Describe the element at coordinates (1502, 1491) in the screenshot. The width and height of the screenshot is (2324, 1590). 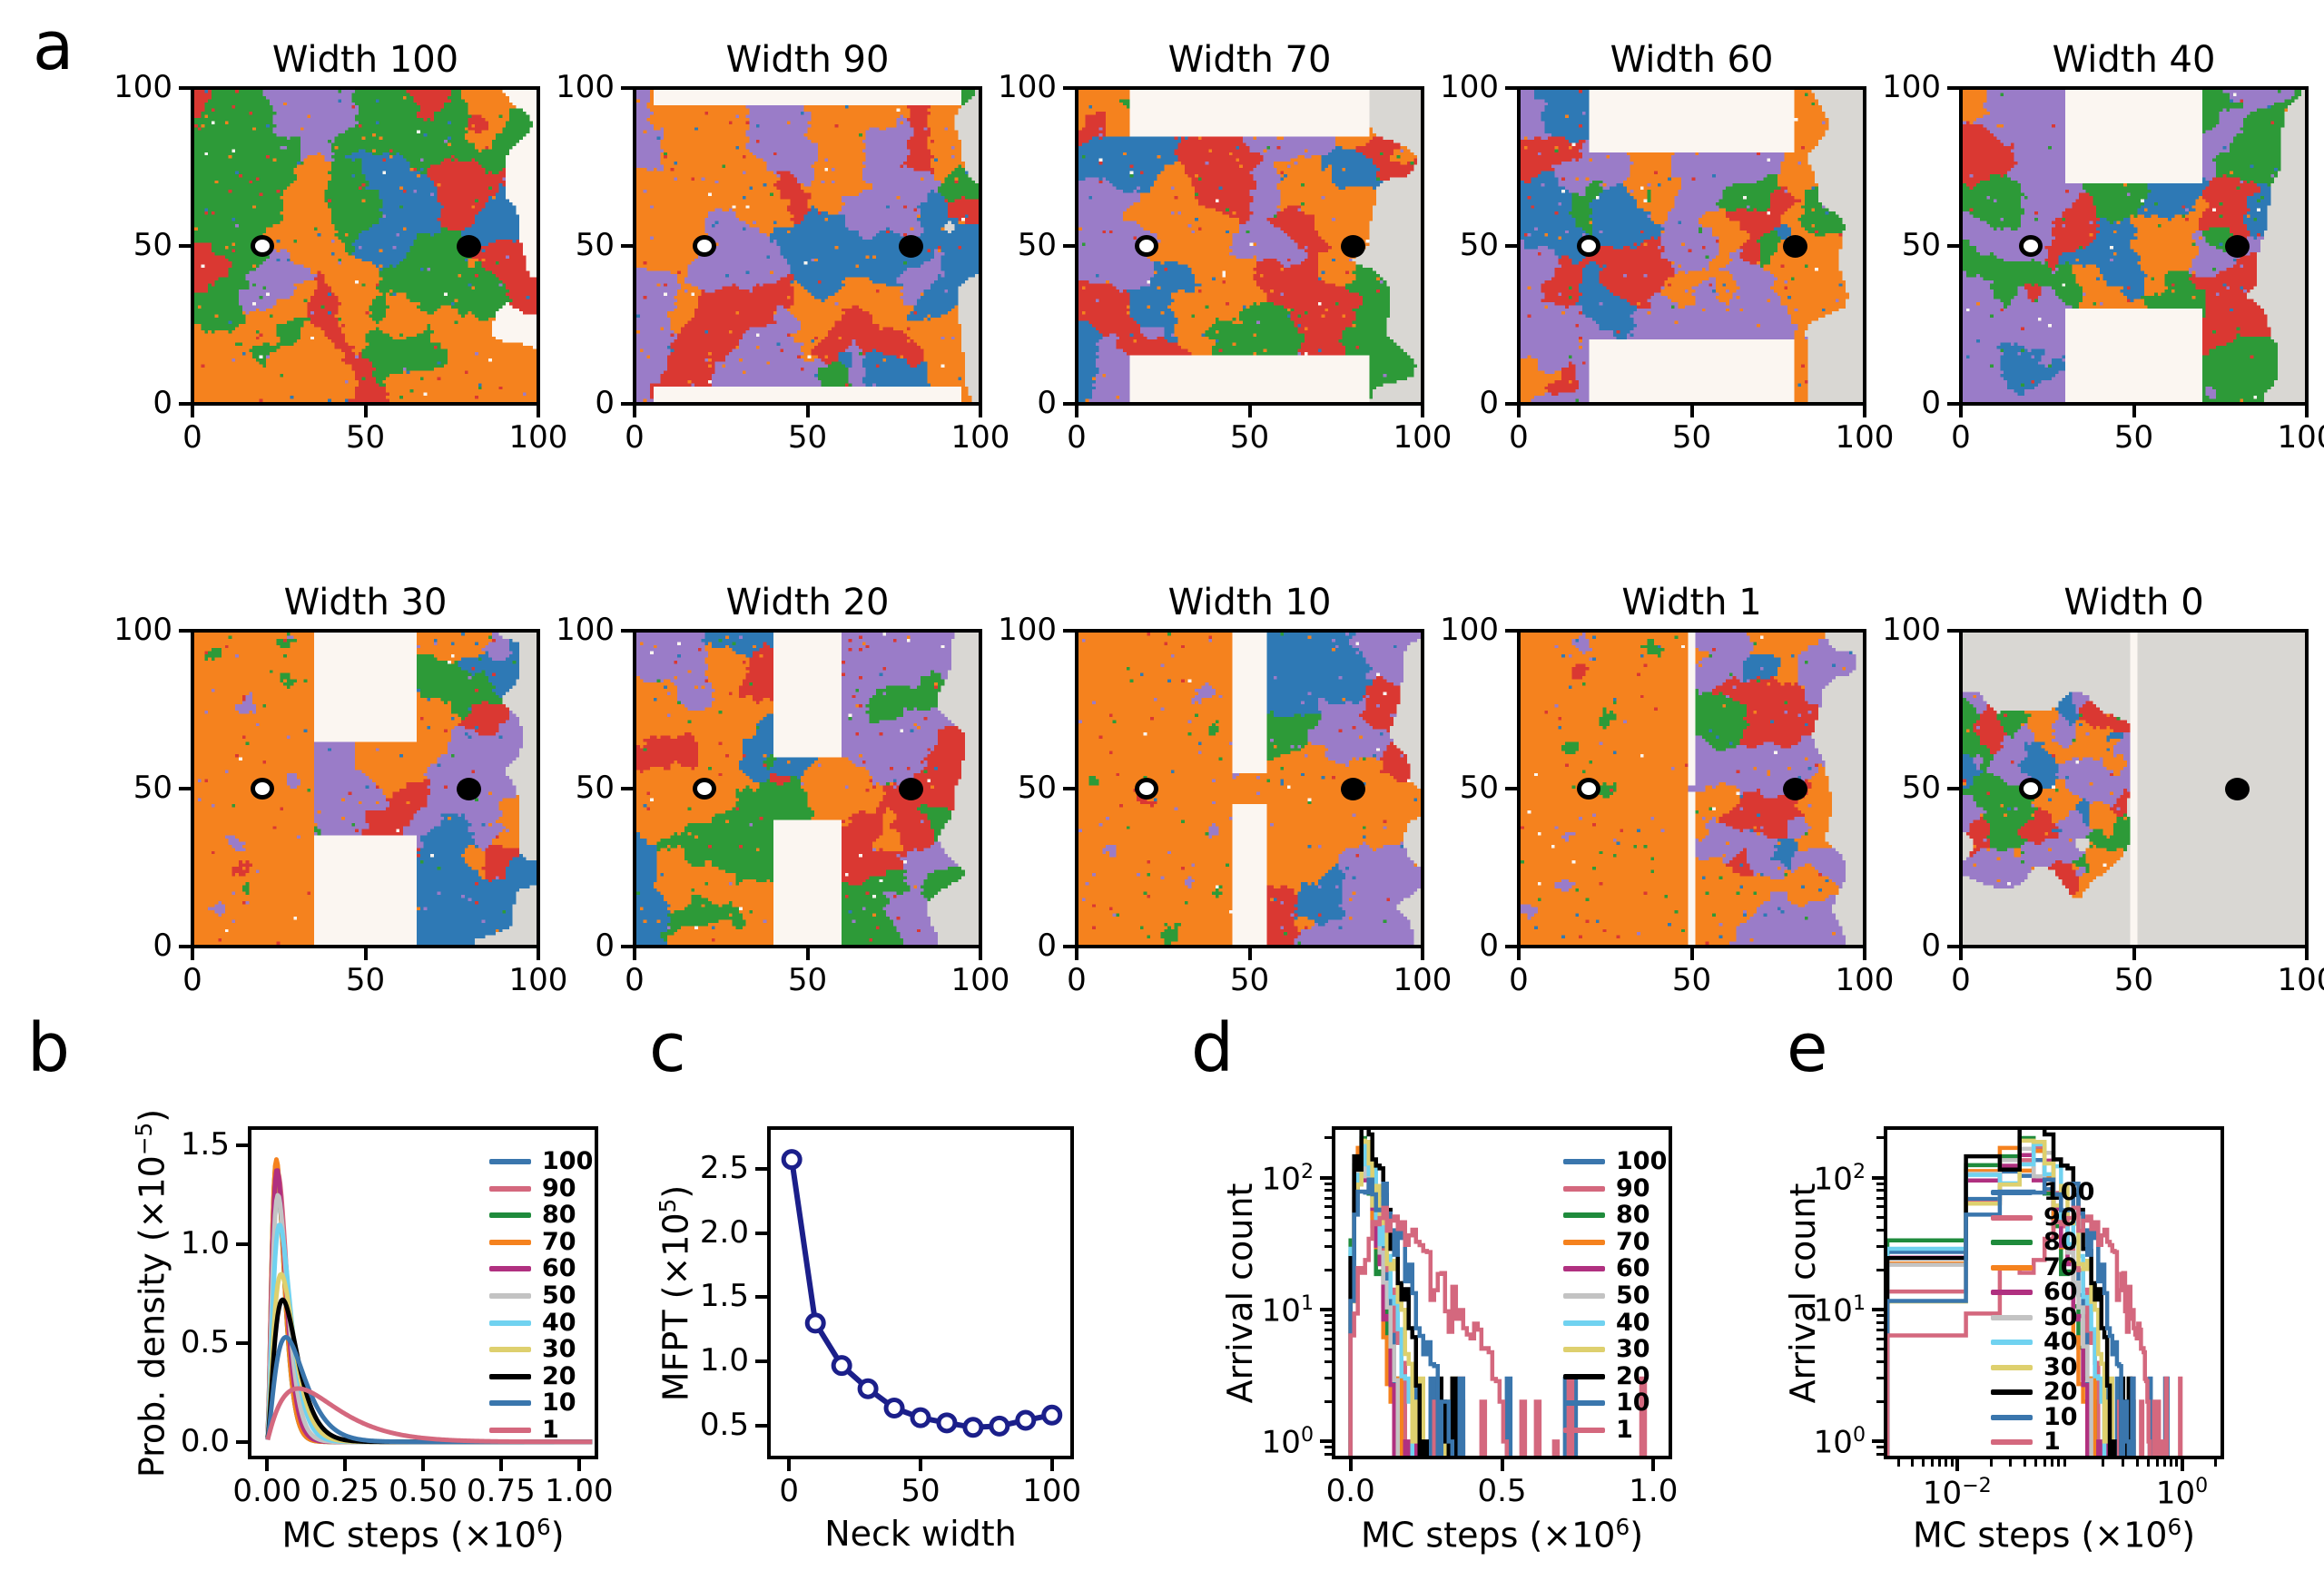
I see `chart-d-x-tick-label: 0.5` at that location.